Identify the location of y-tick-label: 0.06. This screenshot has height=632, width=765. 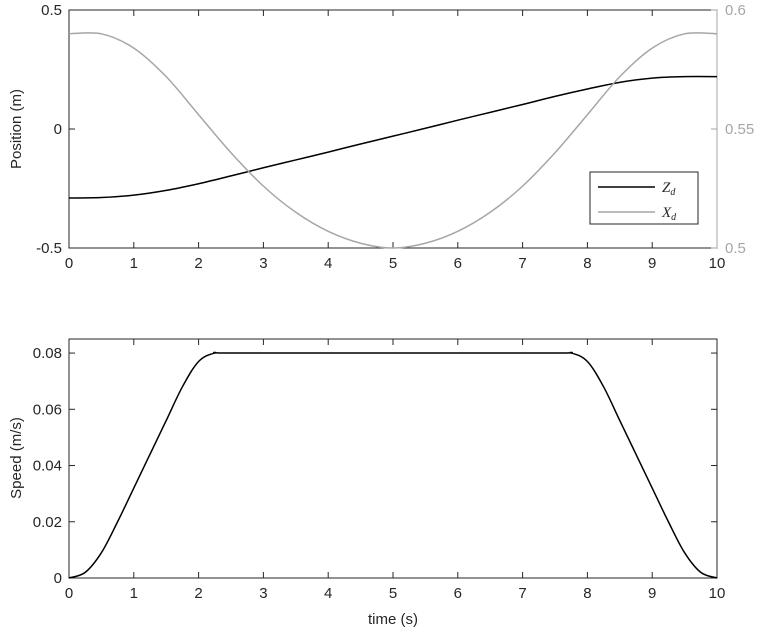
(47, 409).